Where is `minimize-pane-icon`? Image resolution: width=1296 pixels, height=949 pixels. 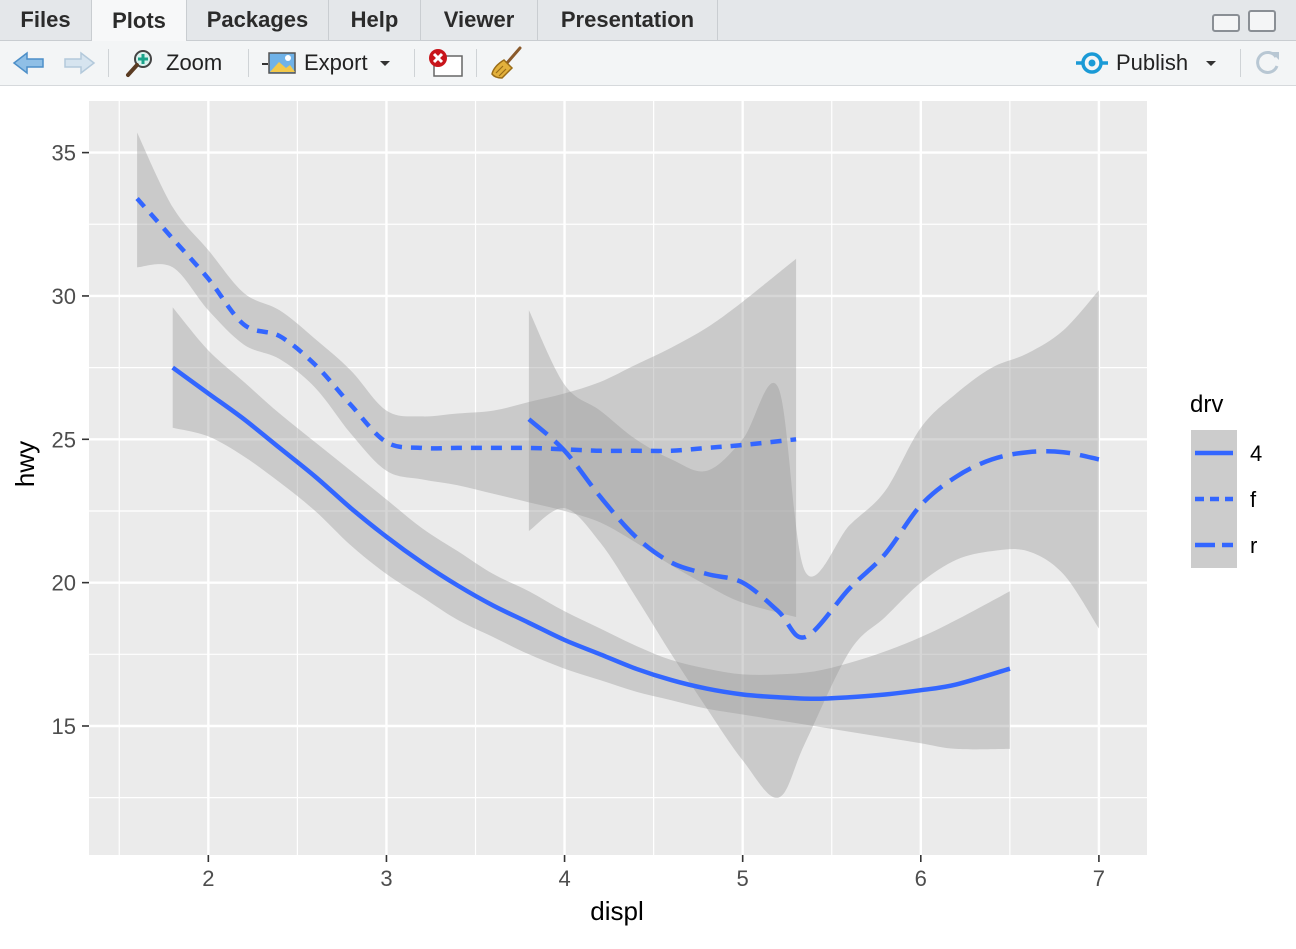
minimize-pane-icon is located at coordinates (1226, 23).